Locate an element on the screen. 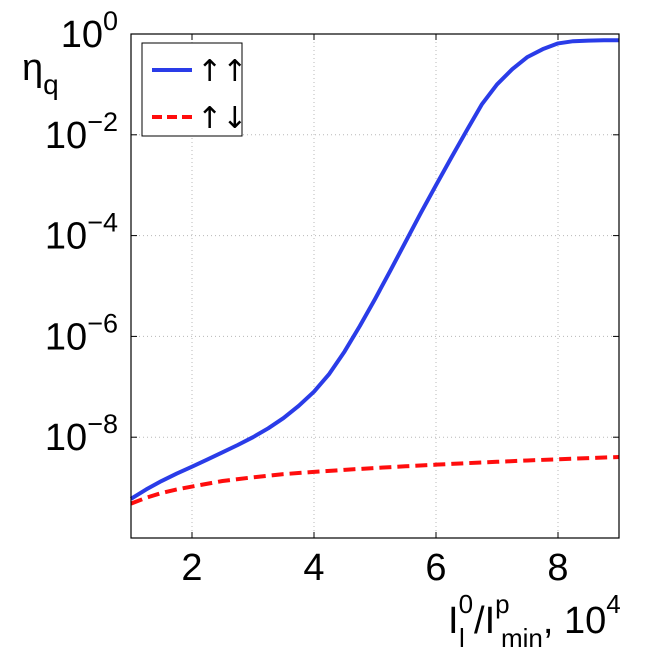 This screenshot has width=664, height=664. x-axis-label-i1-sup: 0 is located at coordinates (466, 604).